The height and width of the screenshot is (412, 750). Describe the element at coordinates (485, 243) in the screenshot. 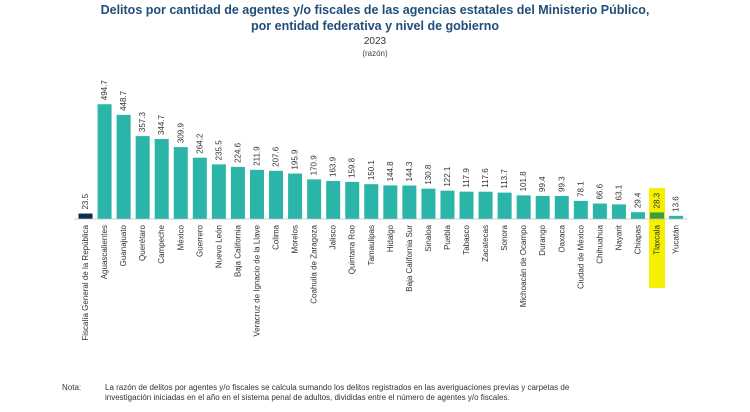

I see `category-label: Zacatecas` at that location.